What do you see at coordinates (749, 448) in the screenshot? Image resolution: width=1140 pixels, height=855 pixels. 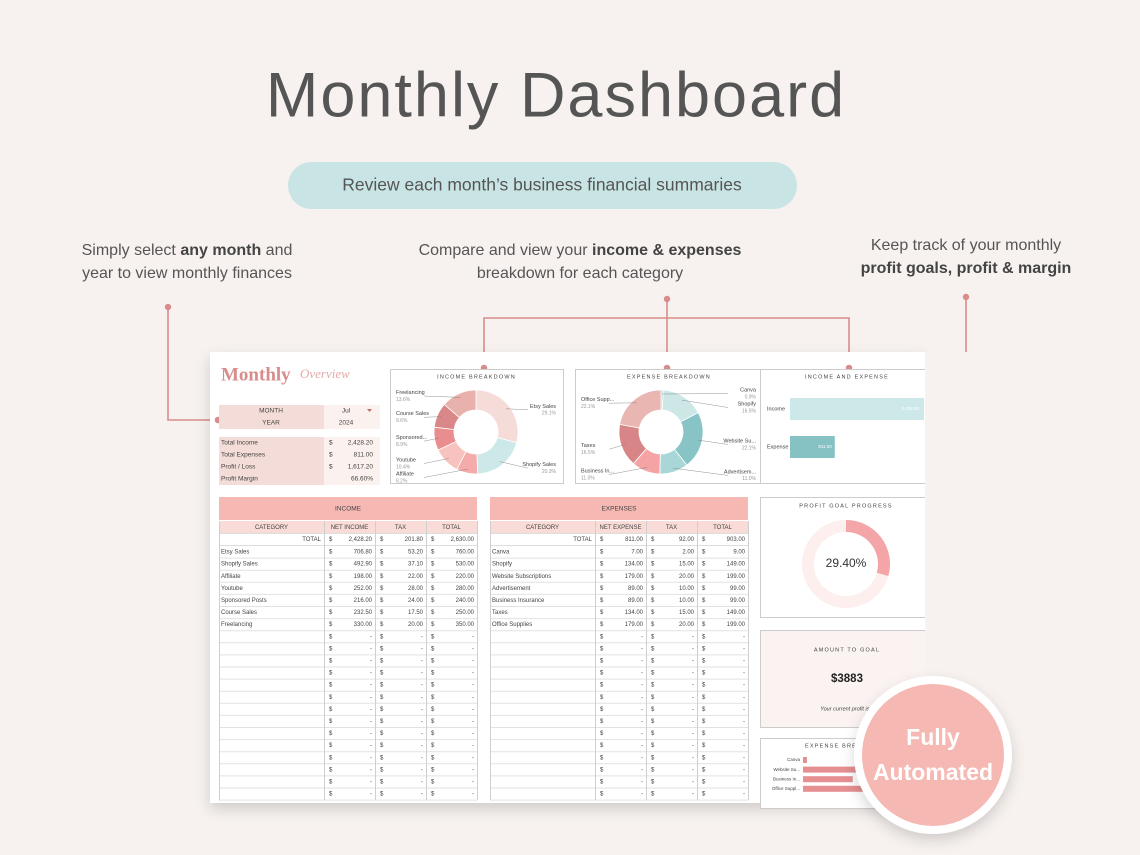 I see `slice-value: 22.1%` at bounding box center [749, 448].